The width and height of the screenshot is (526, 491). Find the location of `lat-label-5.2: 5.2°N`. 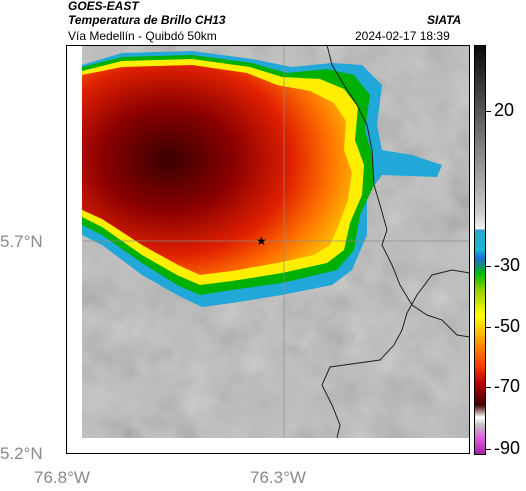

lat-label-5.2: 5.2°N is located at coordinates (21, 453).